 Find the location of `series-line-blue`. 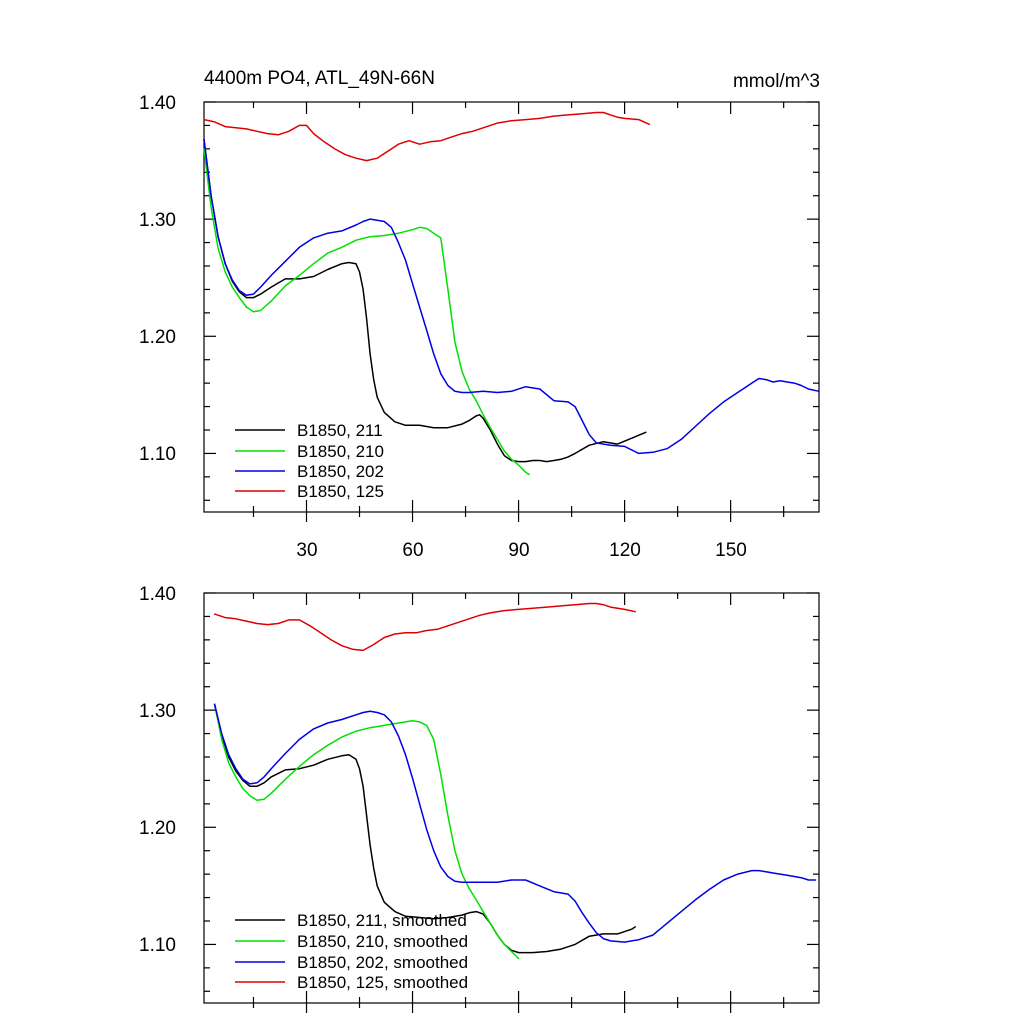

series-line-blue is located at coordinates (515, 823).